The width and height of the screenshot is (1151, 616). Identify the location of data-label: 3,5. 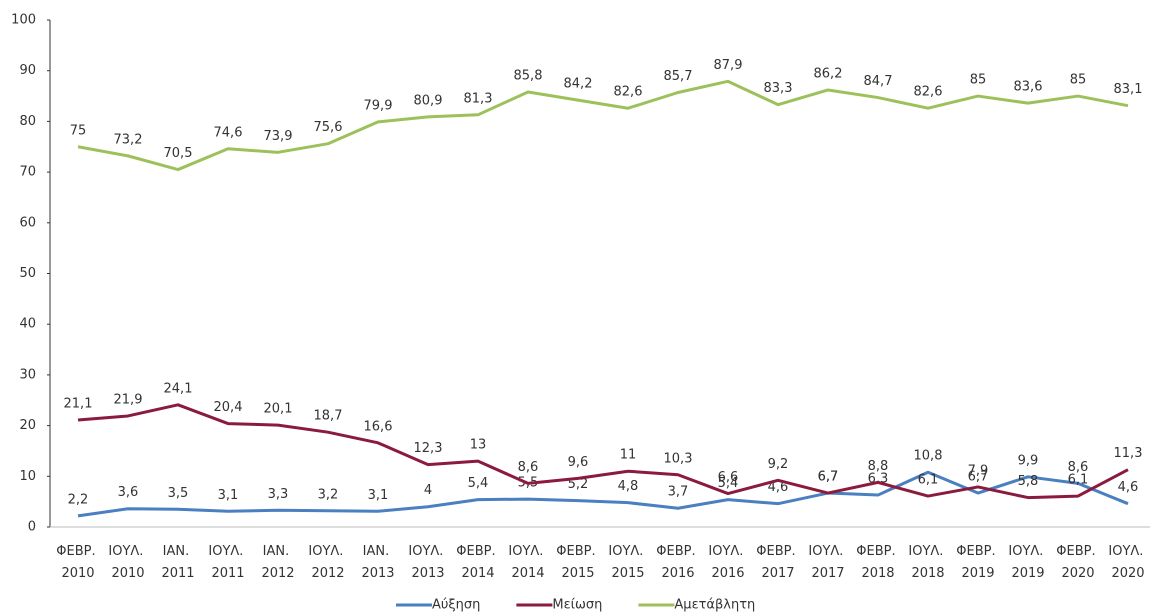
(178, 493).